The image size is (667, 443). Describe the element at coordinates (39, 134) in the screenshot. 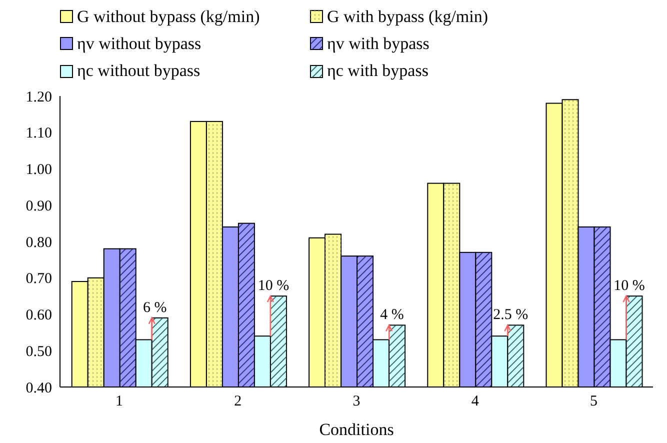

I see `y-tick-label: 1.10` at that location.